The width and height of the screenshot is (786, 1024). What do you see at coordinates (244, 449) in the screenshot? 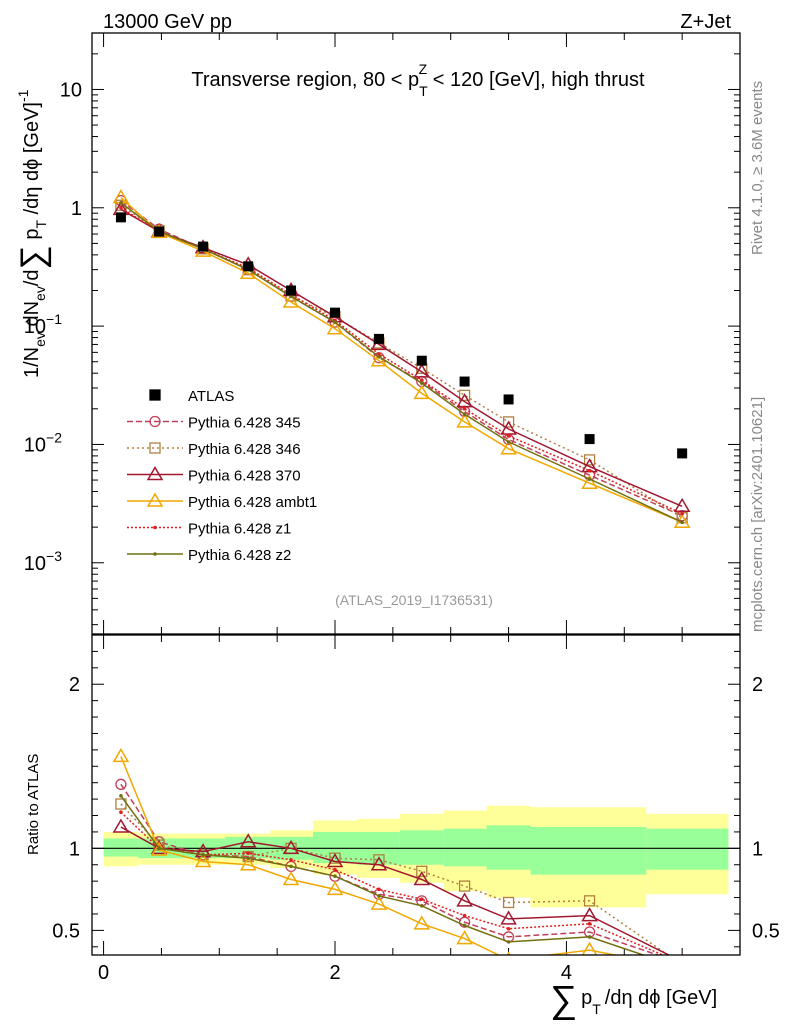
I see `legend-label-1: Pythia 6.428 346` at bounding box center [244, 449].